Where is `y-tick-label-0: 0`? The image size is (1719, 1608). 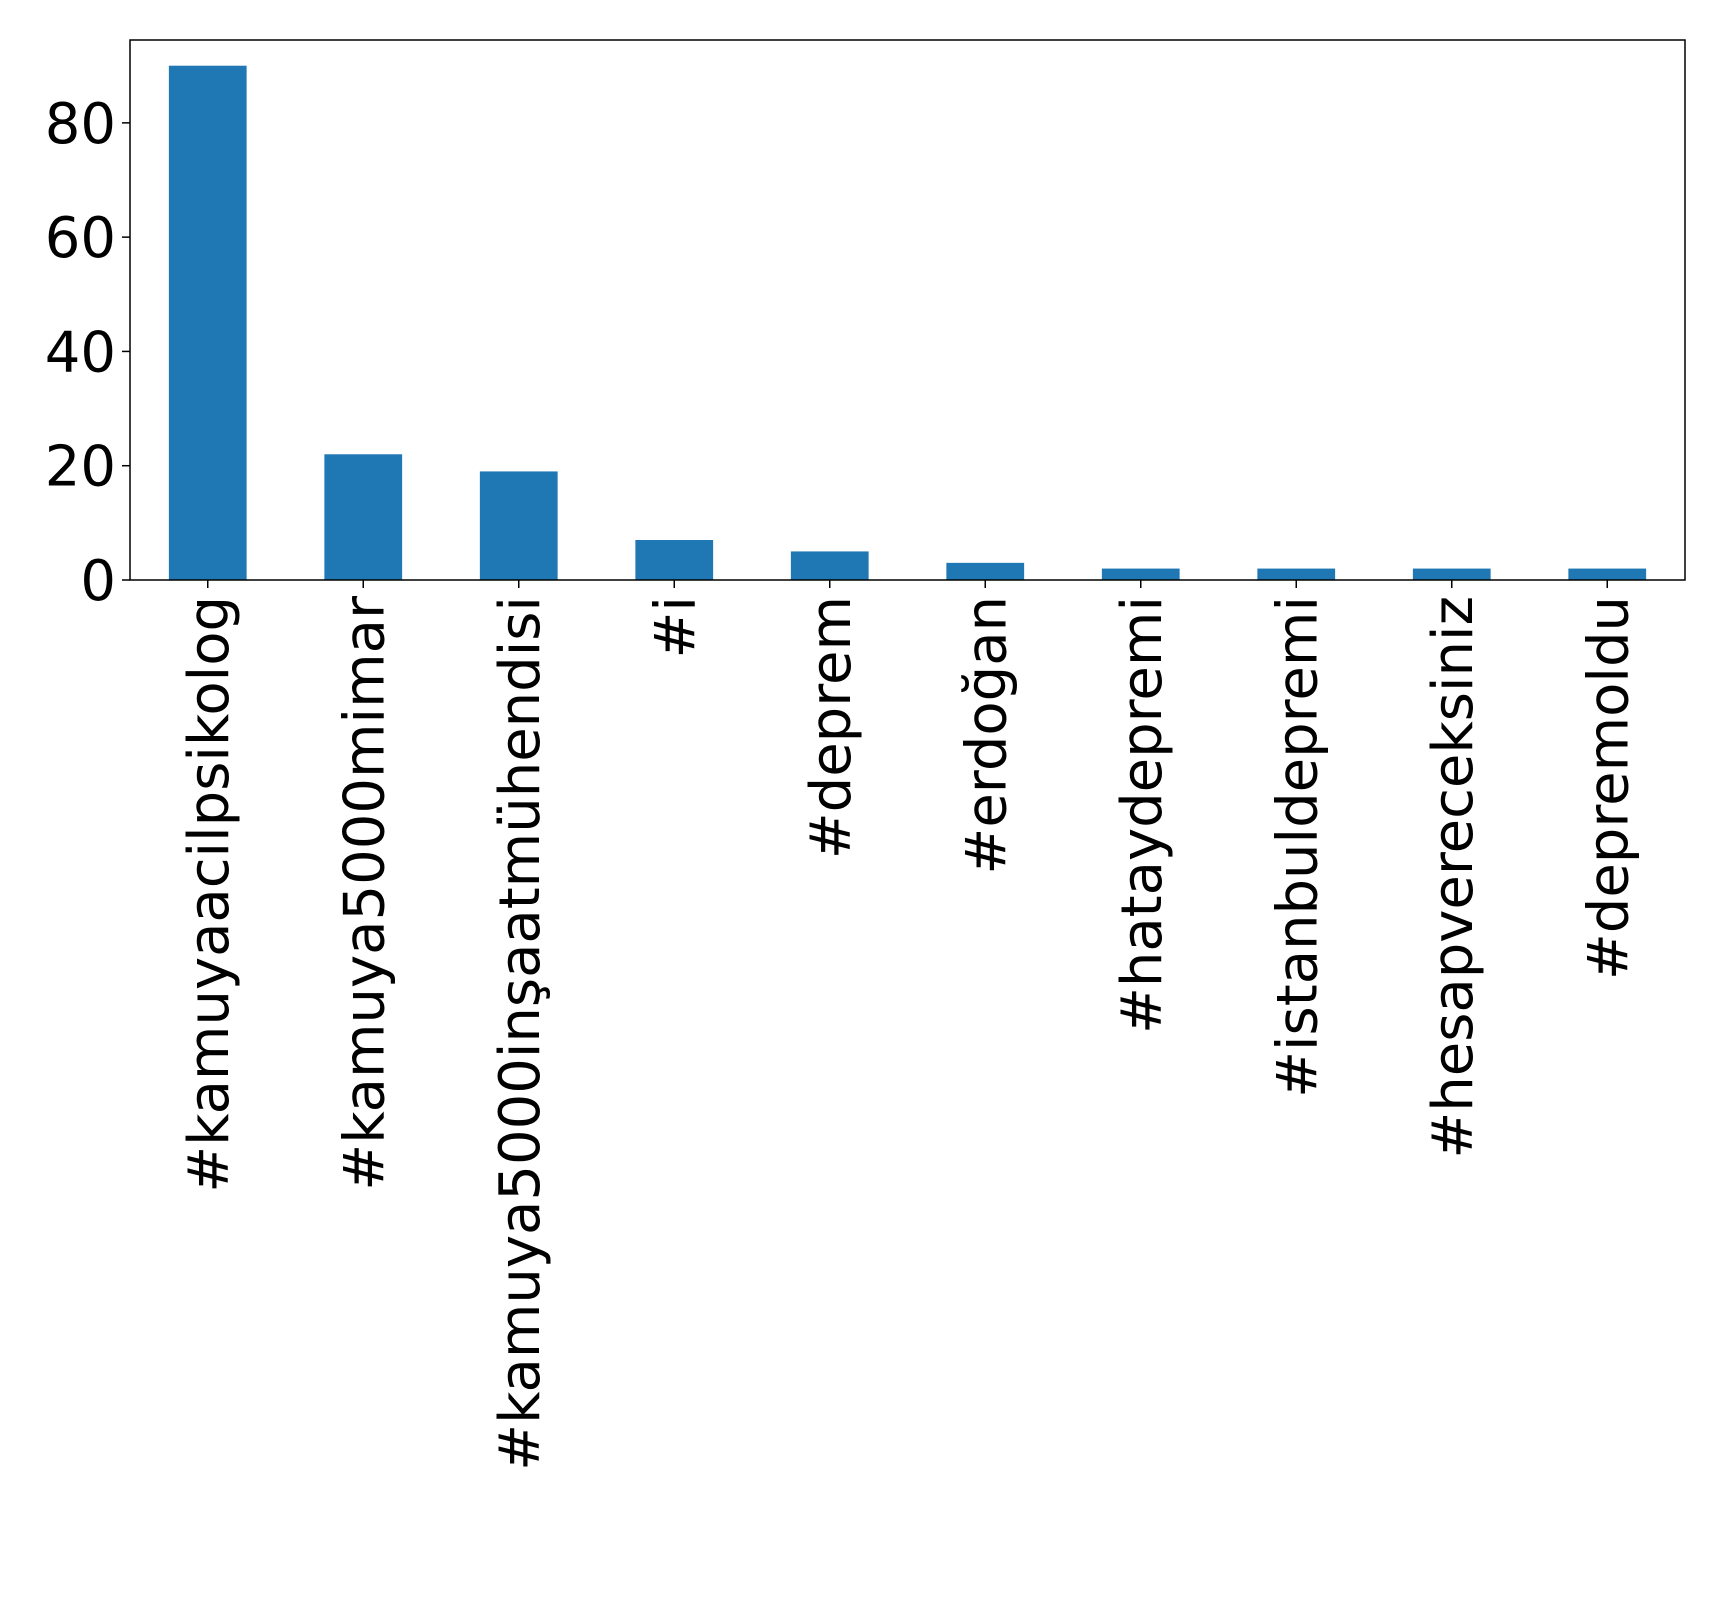 y-tick-label-0: 0 is located at coordinates (98, 581).